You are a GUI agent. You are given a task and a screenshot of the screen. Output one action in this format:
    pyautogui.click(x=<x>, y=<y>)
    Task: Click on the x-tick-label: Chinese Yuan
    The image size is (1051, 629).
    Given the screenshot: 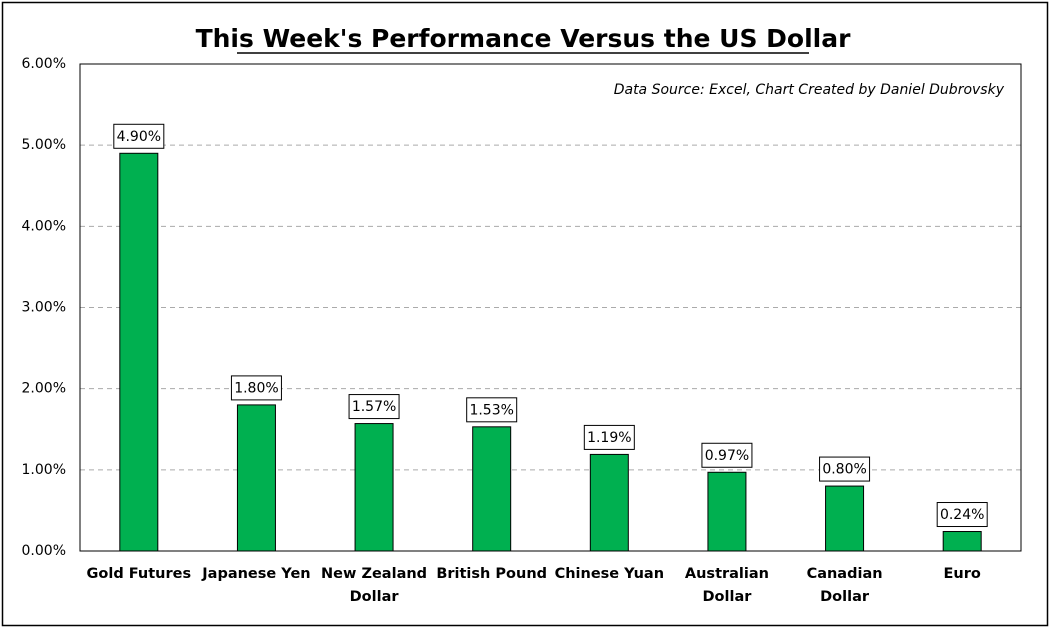 What is the action you would take?
    pyautogui.click(x=609, y=574)
    